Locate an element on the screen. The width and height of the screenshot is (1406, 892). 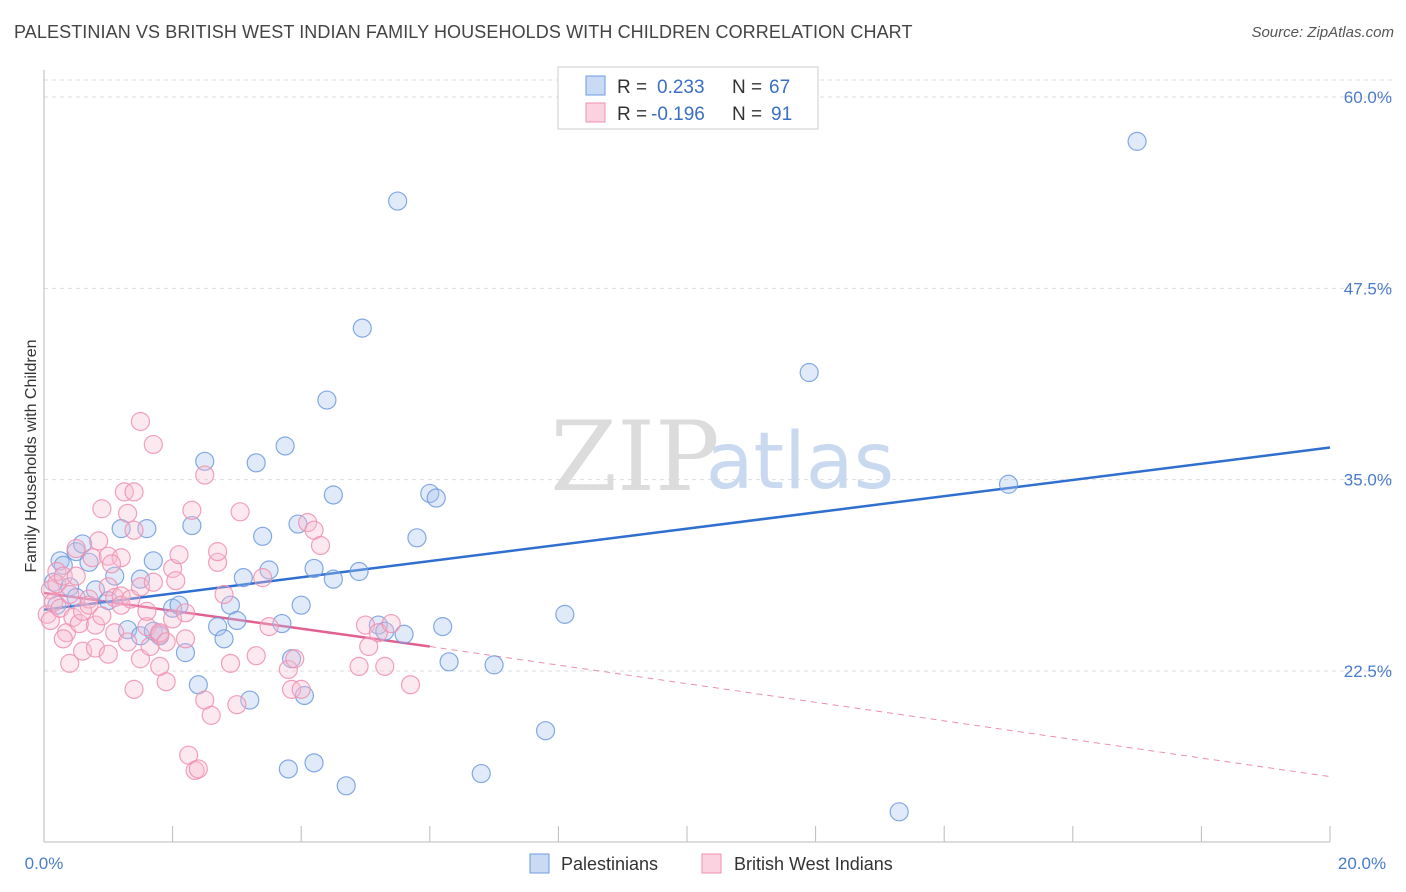
legend-n-value-blue: 67 is located at coordinates (779, 87).